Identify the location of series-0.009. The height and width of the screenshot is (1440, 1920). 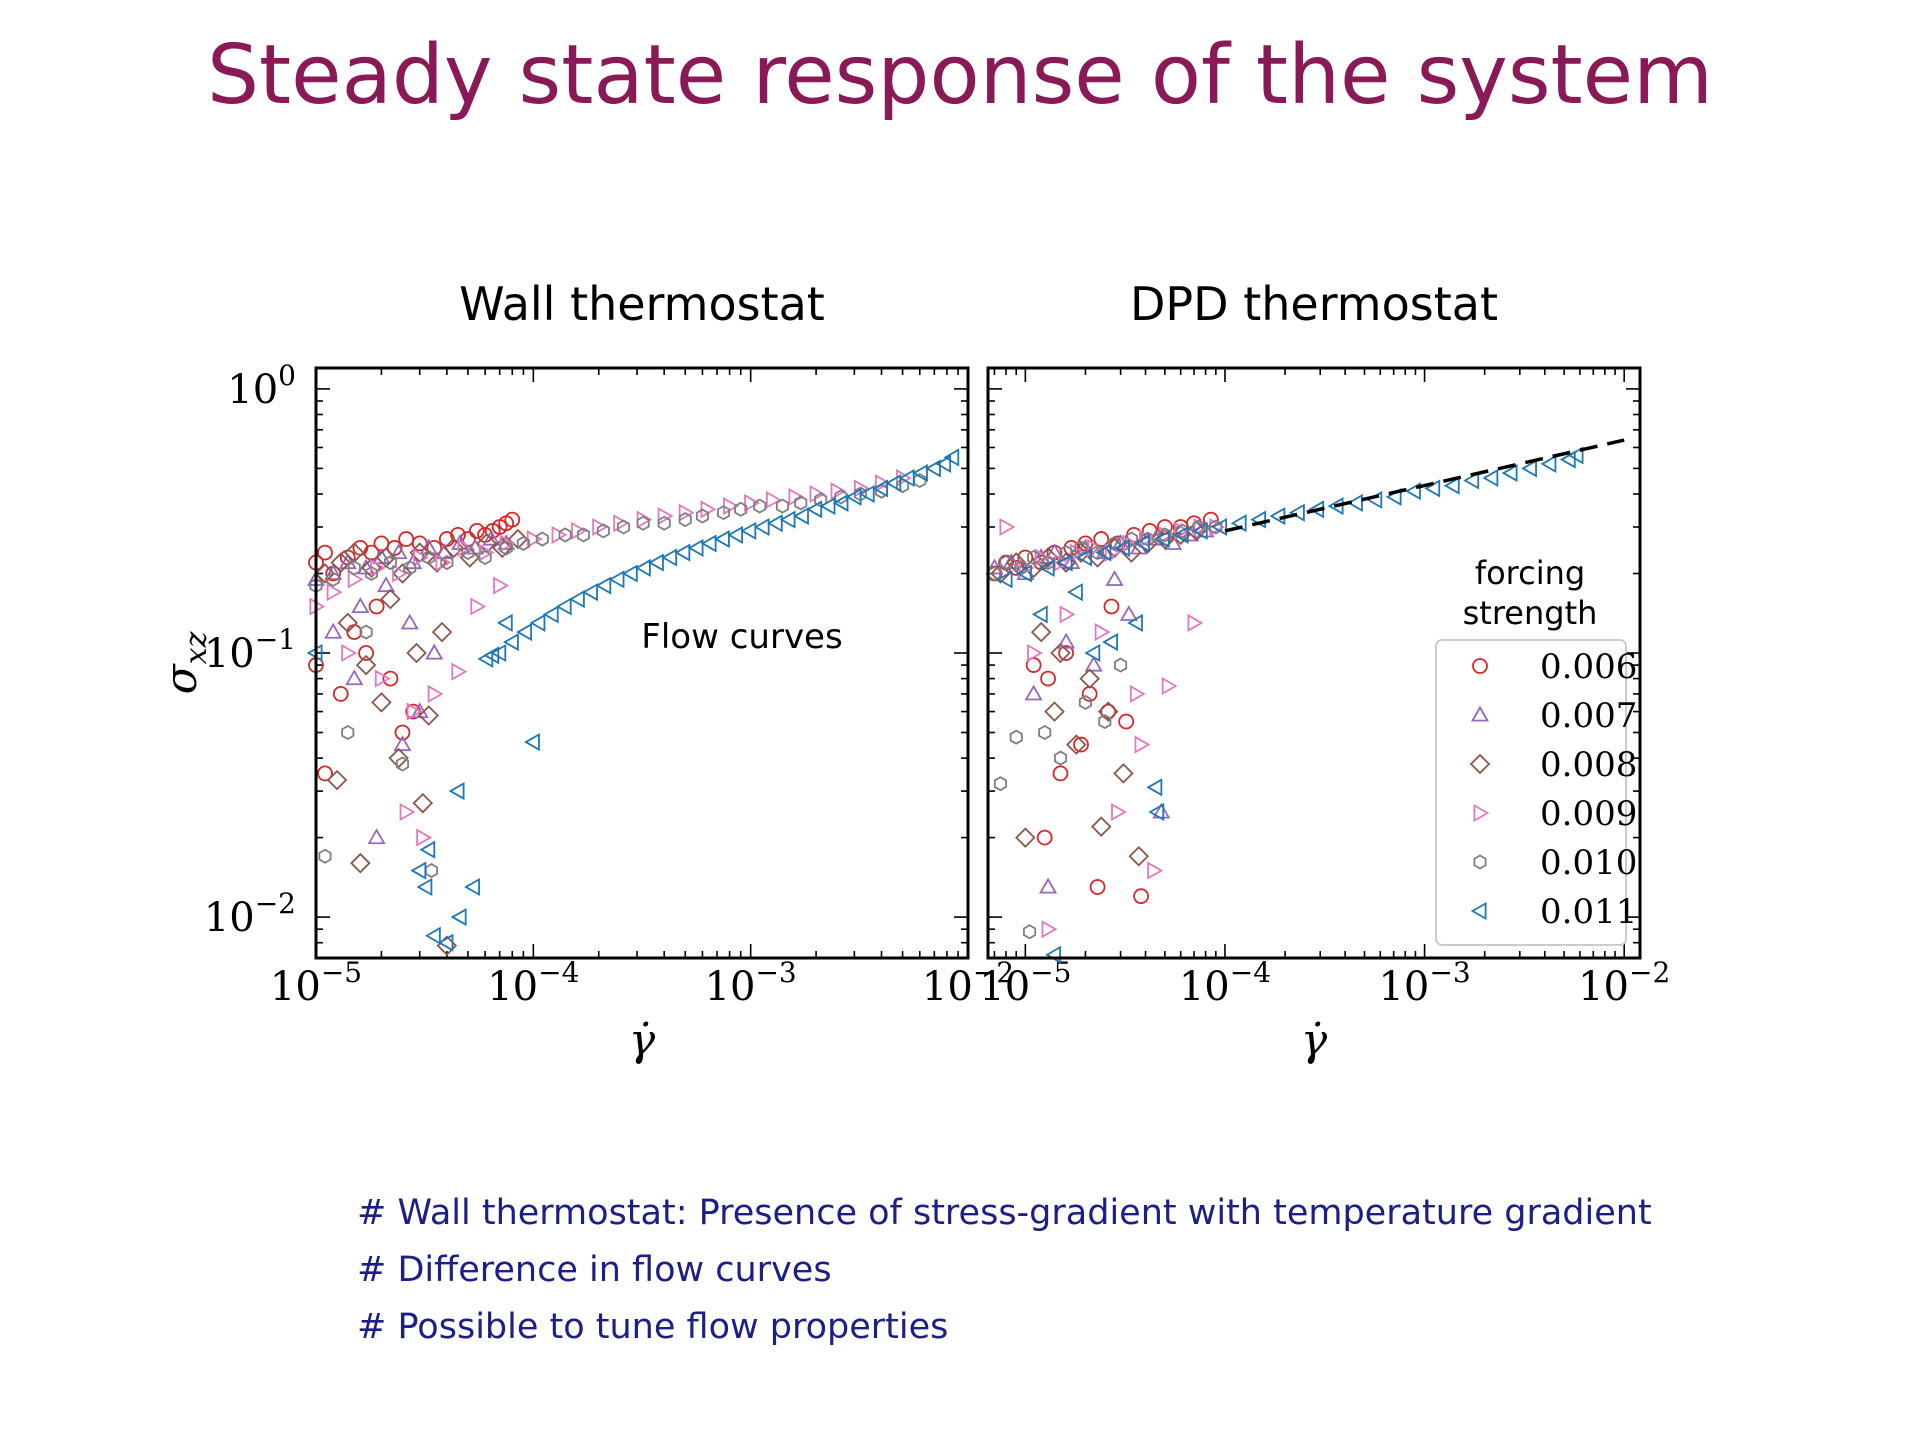
(610, 657).